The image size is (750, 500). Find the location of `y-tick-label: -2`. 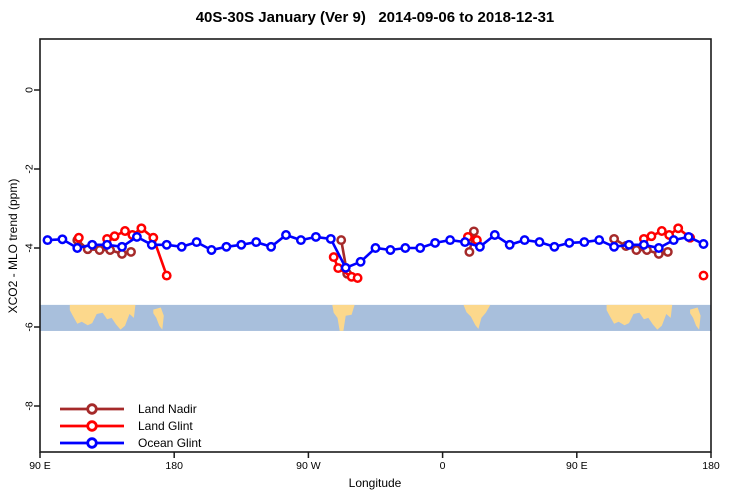

y-tick-label: -2 is located at coordinates (30, 168).